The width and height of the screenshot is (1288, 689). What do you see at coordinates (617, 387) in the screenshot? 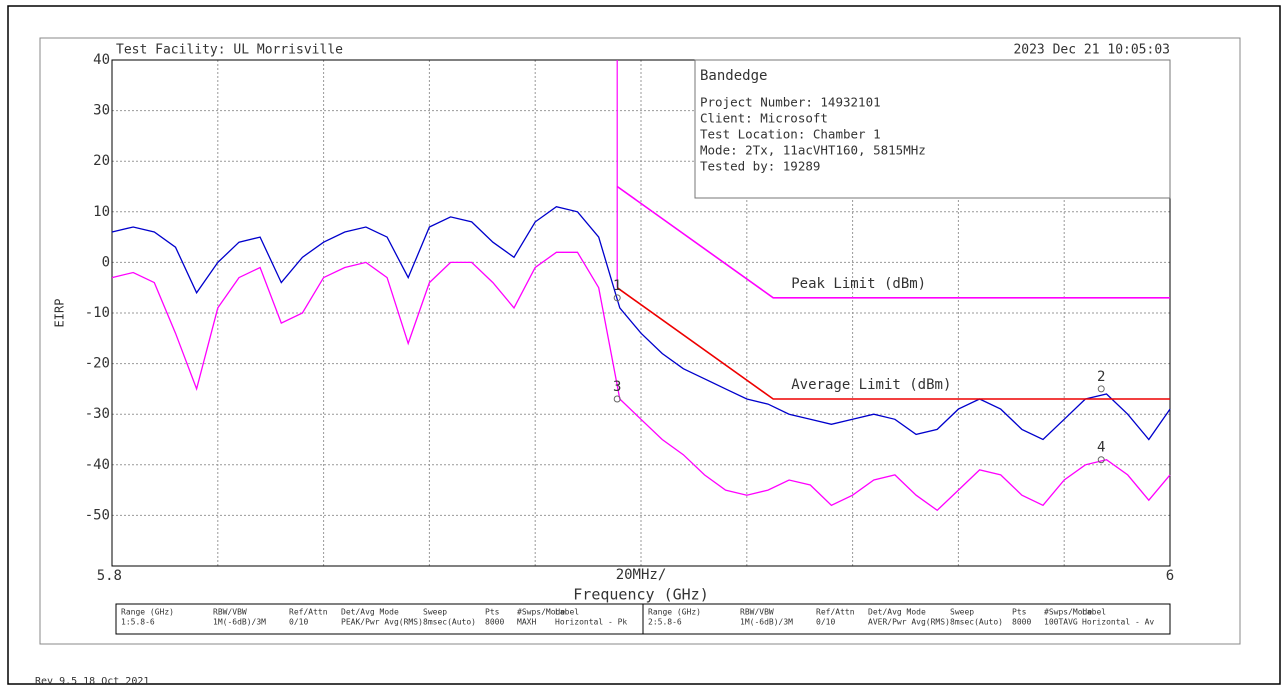
I see `marker-label: 3` at bounding box center [617, 387].